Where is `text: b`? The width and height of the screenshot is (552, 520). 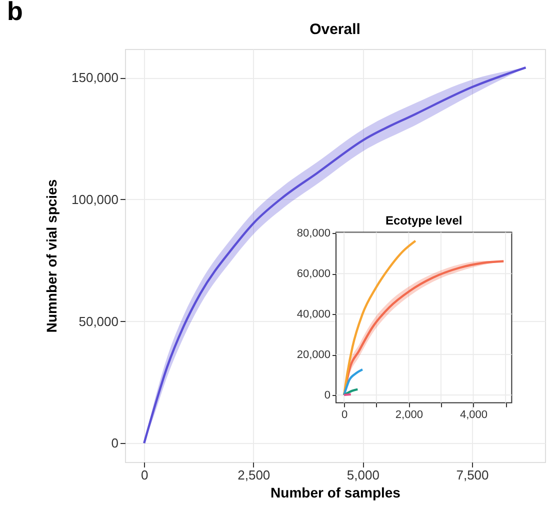
text: b is located at coordinates (15, 13).